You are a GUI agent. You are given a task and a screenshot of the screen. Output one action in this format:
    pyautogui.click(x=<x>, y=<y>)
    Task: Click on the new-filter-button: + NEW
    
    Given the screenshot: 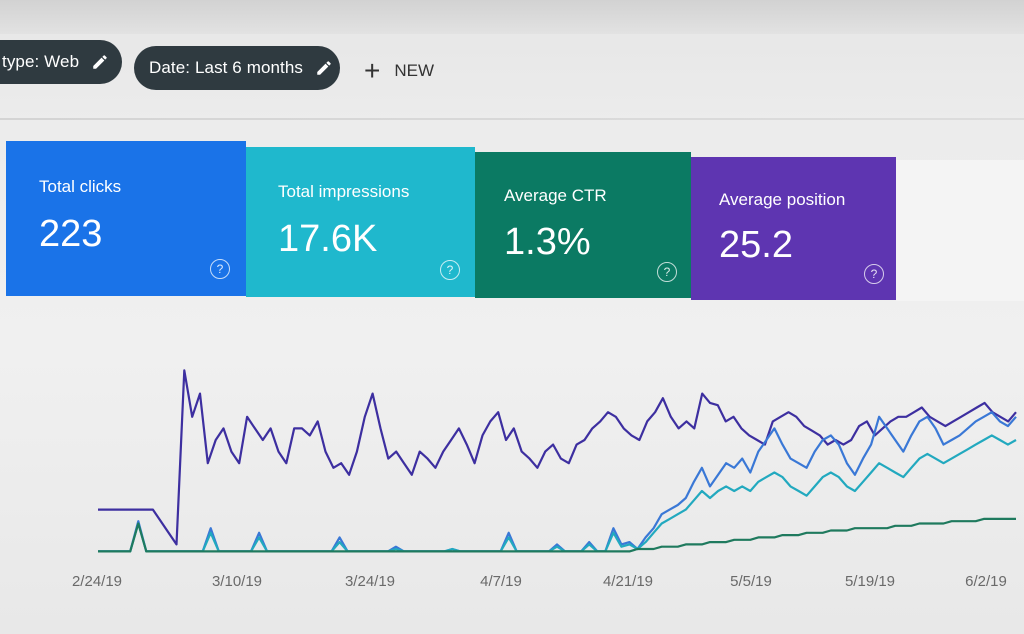 What is the action you would take?
    pyautogui.click(x=399, y=71)
    